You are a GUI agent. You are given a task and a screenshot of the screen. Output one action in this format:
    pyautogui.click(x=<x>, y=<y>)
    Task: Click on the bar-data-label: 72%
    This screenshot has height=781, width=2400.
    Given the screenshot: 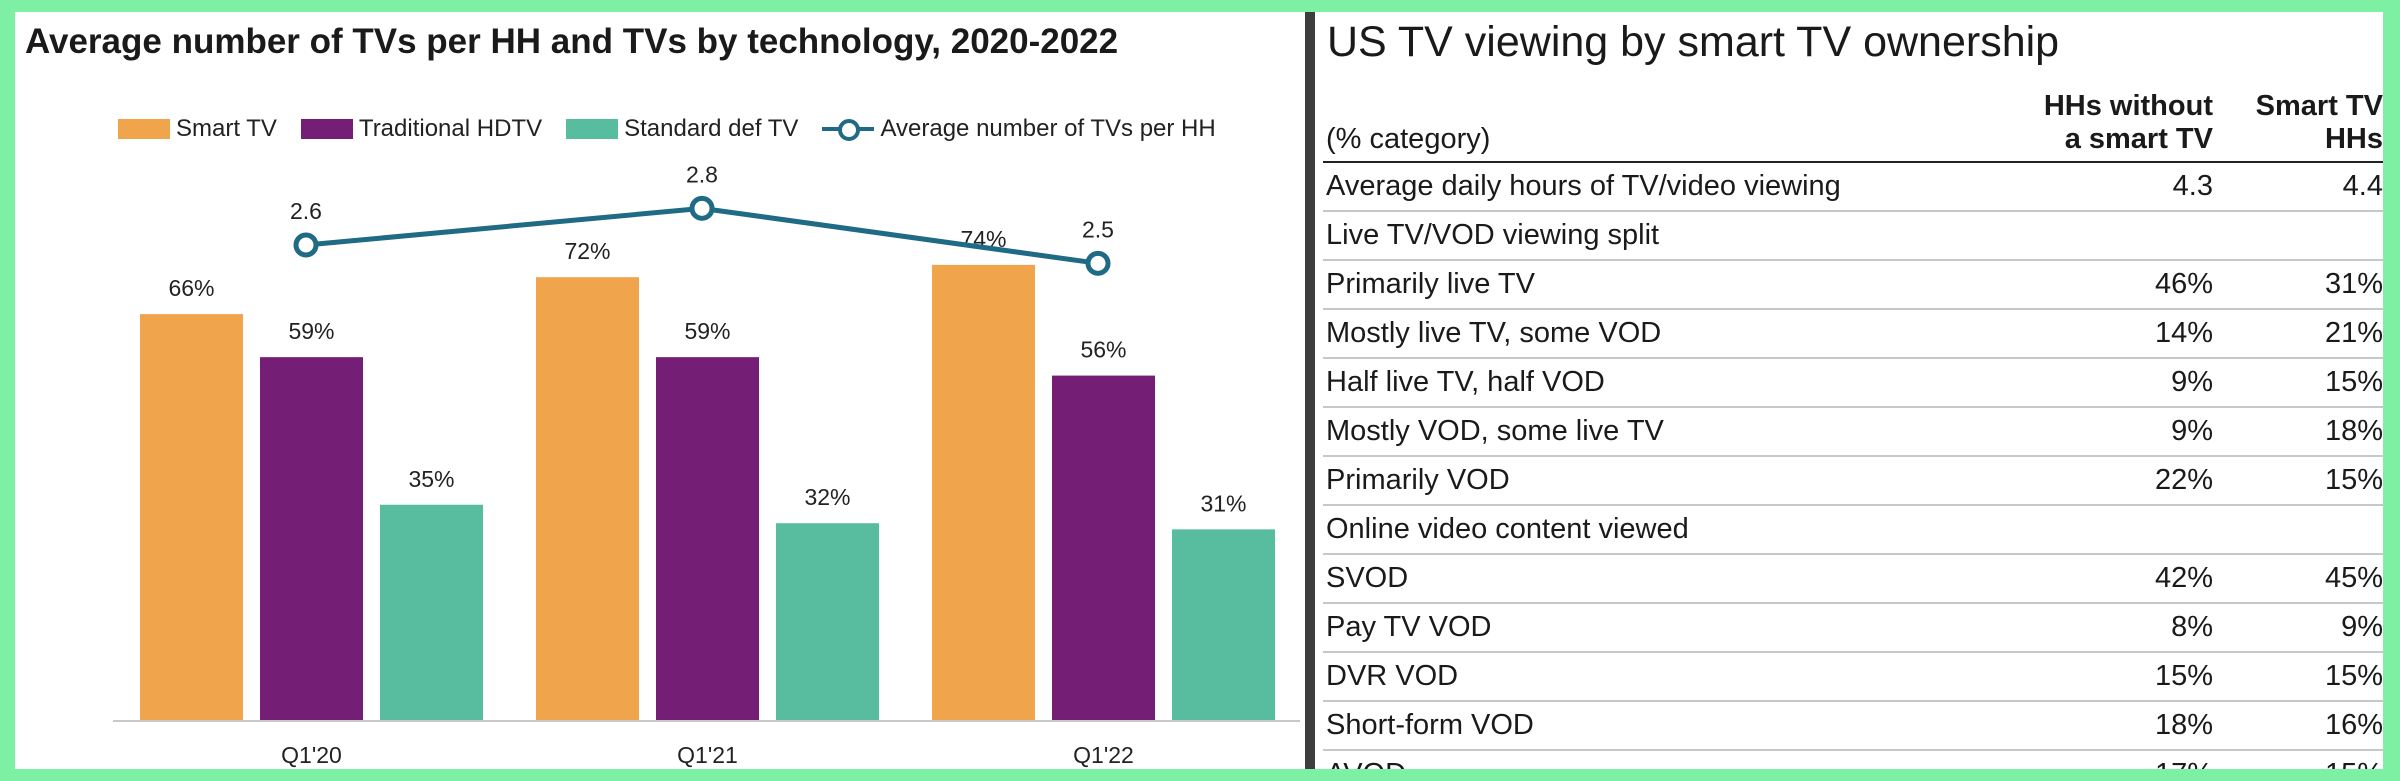 What is the action you would take?
    pyautogui.click(x=587, y=251)
    